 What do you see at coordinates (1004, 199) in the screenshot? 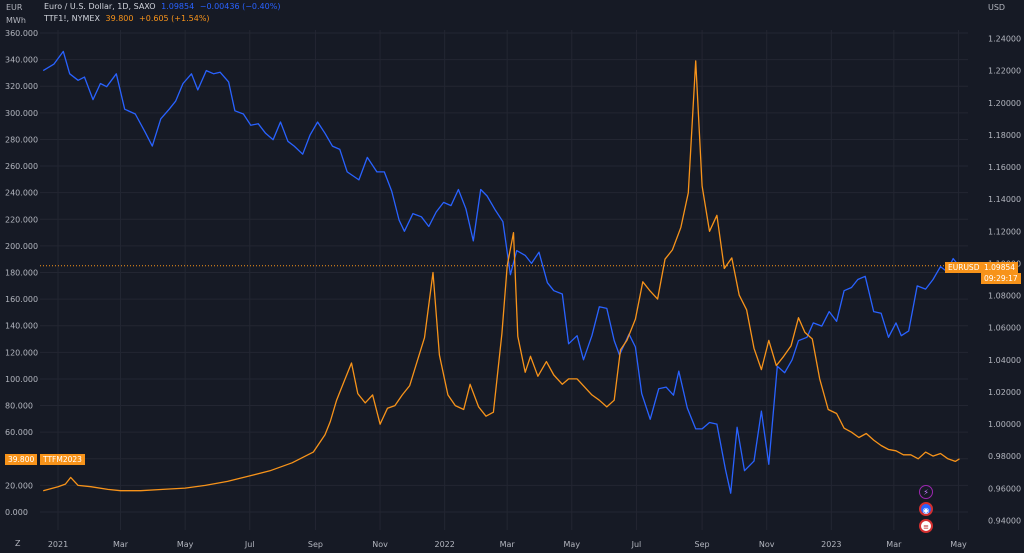
I see `right-tick-label: 1.14000` at bounding box center [1004, 199].